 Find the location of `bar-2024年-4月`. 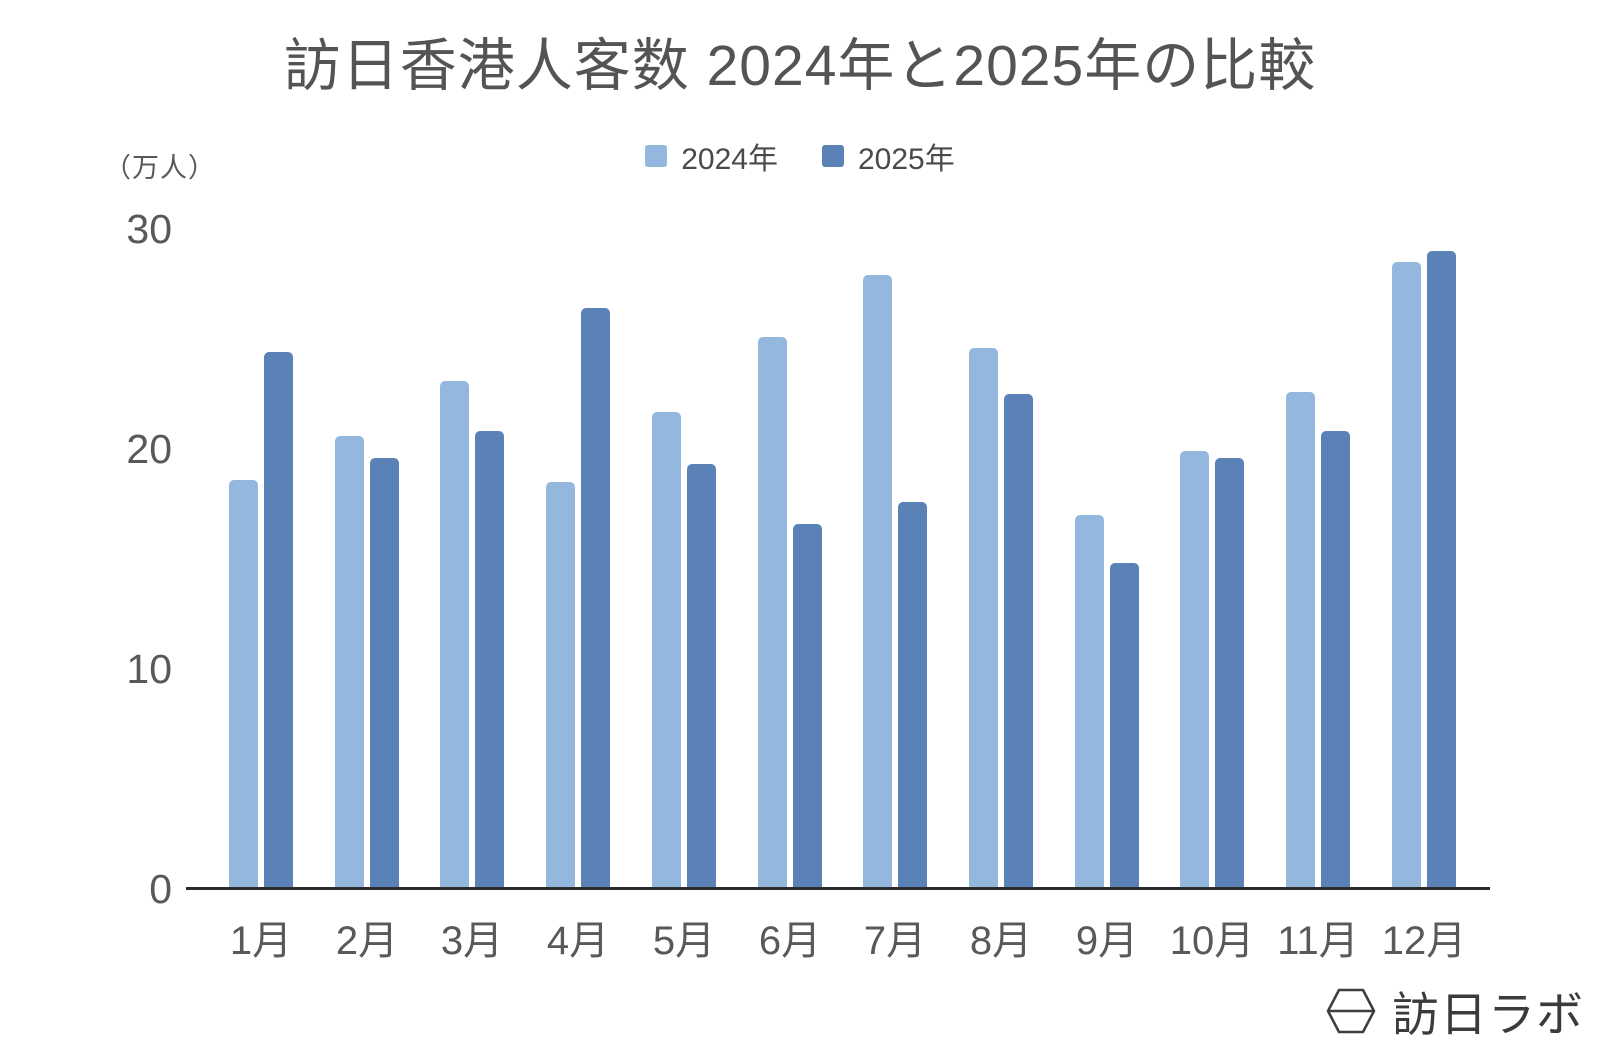

bar-2024年-4月 is located at coordinates (560, 685).